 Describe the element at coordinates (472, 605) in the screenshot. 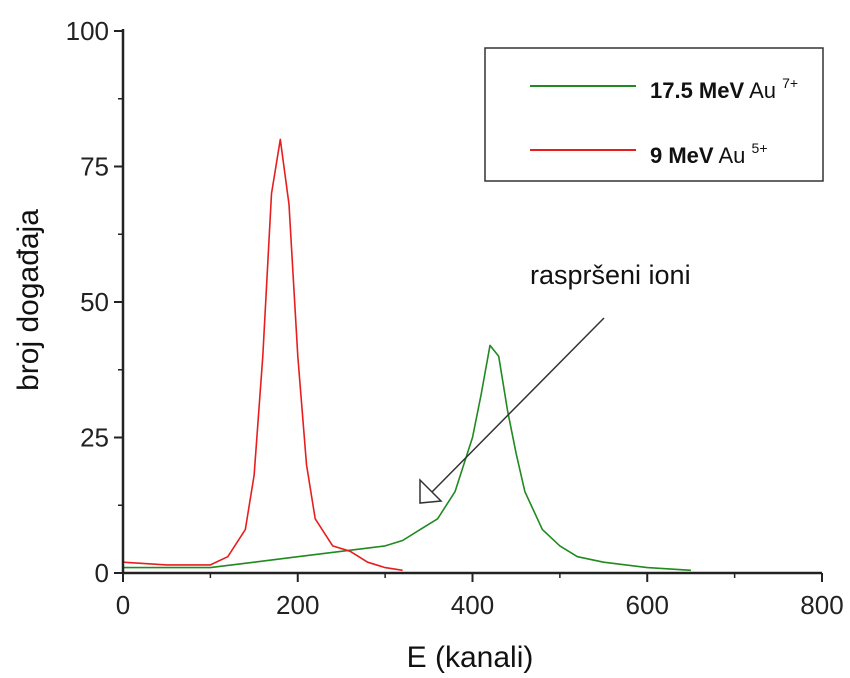

I see `x-tick-label: 400` at that location.